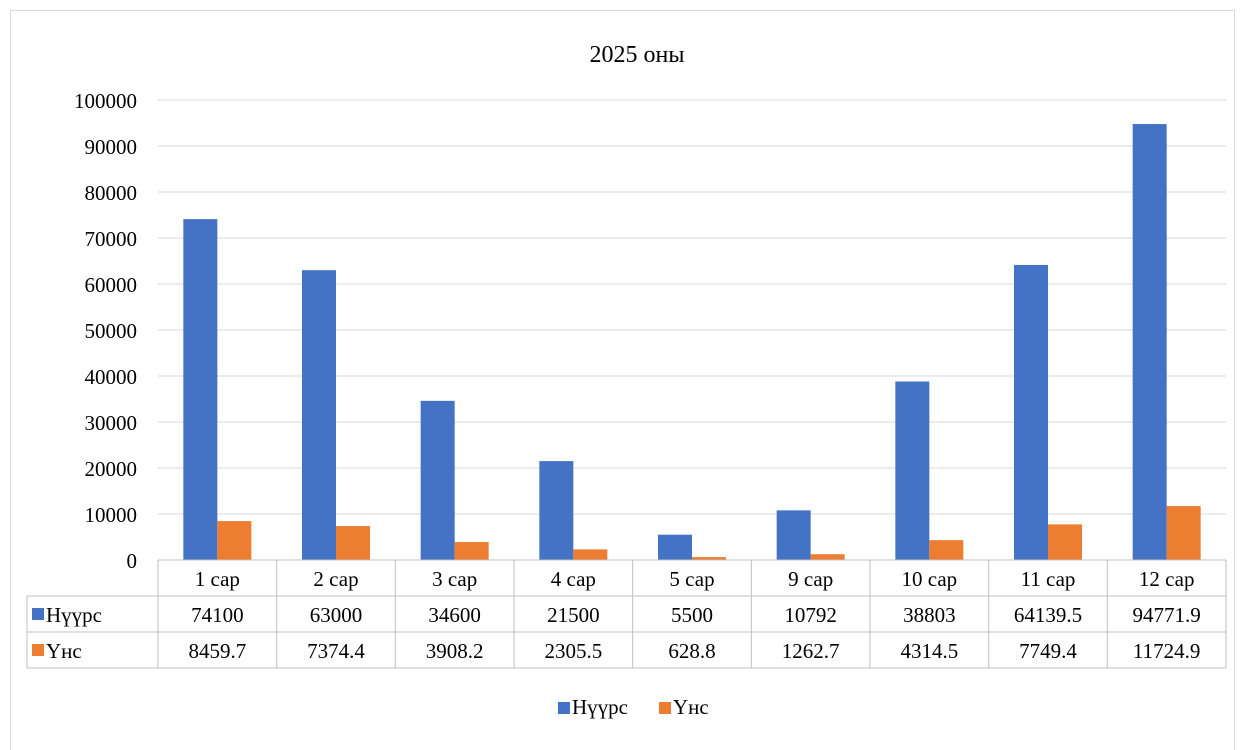 This screenshot has width=1243, height=750. I want to click on table-cell-value: 21500, so click(573, 615).